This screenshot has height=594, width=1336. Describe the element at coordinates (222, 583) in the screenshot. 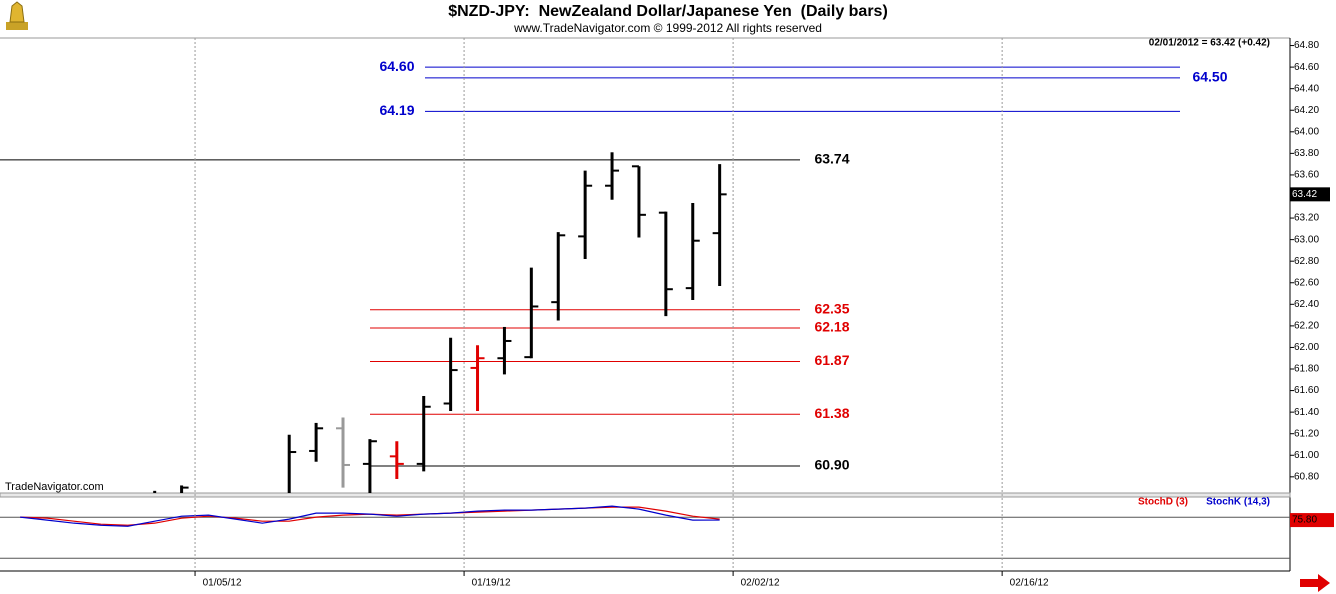

I see `x-tick-label: 01/05/12` at that location.